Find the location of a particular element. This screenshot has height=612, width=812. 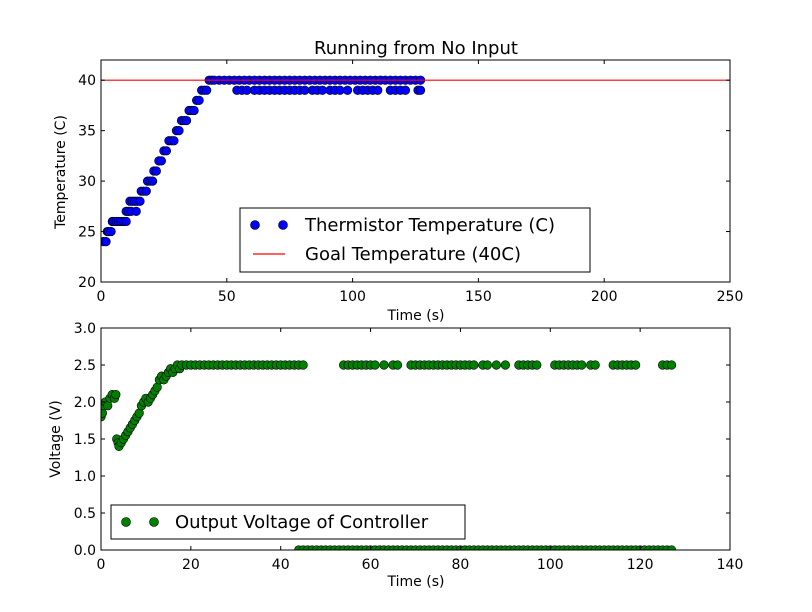

y-tick-label: 3.0 is located at coordinates (85, 329).